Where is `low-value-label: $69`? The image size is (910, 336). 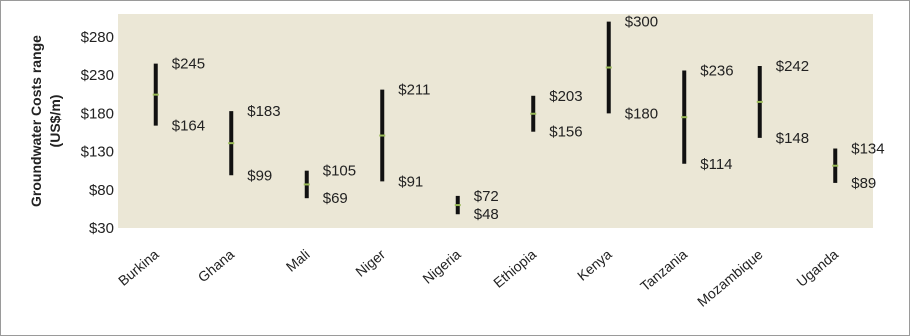 low-value-label: $69 is located at coordinates (335, 198).